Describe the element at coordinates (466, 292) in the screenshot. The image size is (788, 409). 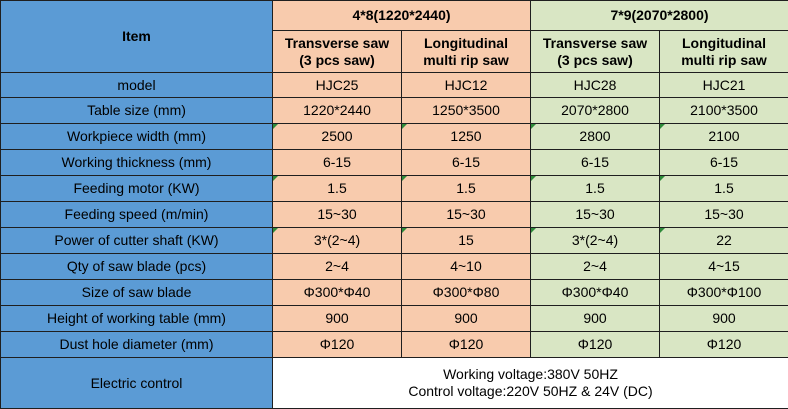
I see `table-cell: Φ300*Φ80` at that location.